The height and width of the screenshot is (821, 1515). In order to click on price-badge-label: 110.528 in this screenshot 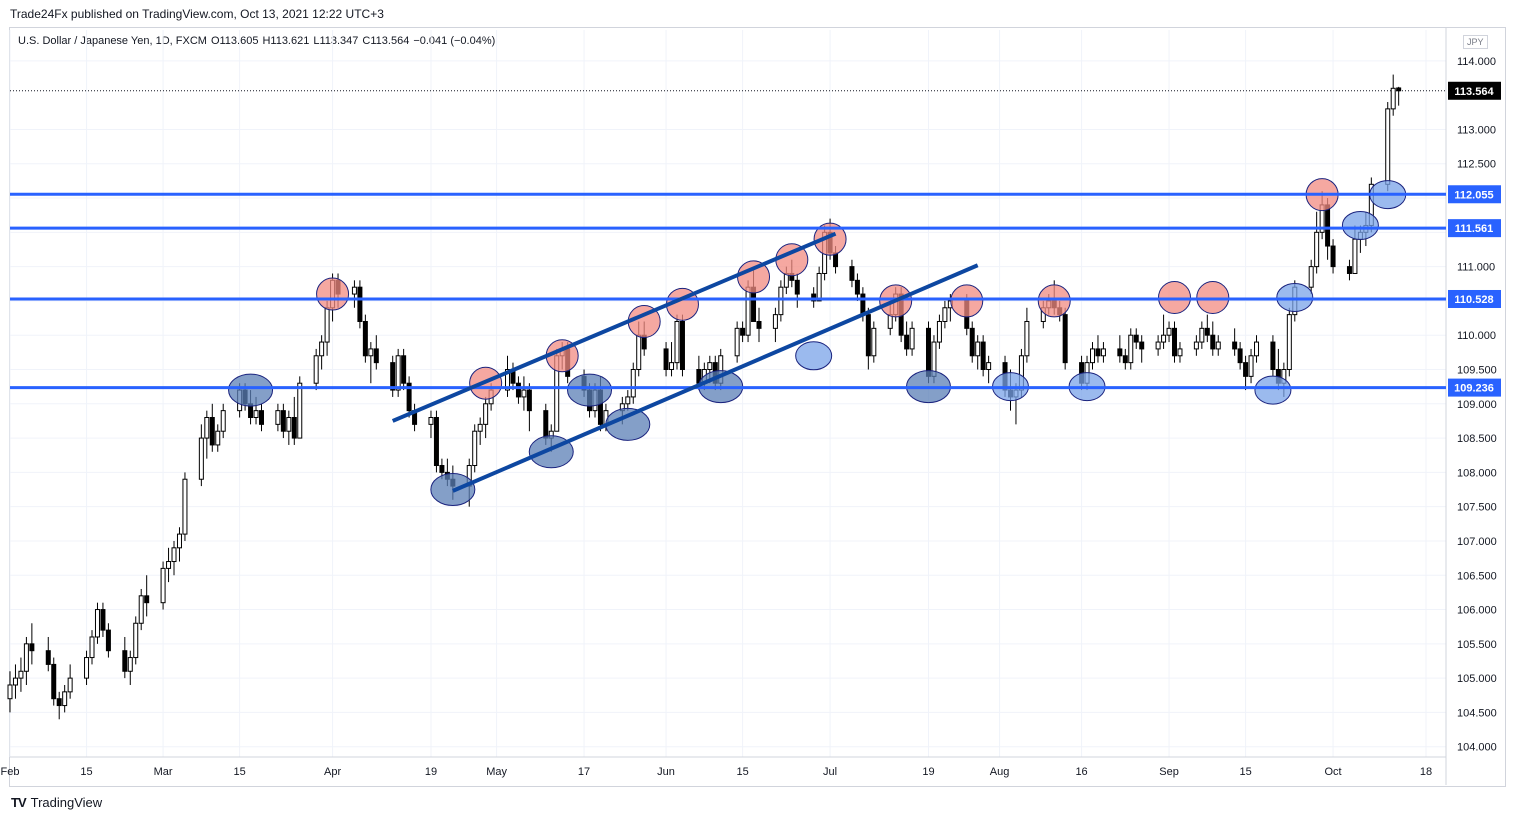, I will do `click(1473, 300)`.